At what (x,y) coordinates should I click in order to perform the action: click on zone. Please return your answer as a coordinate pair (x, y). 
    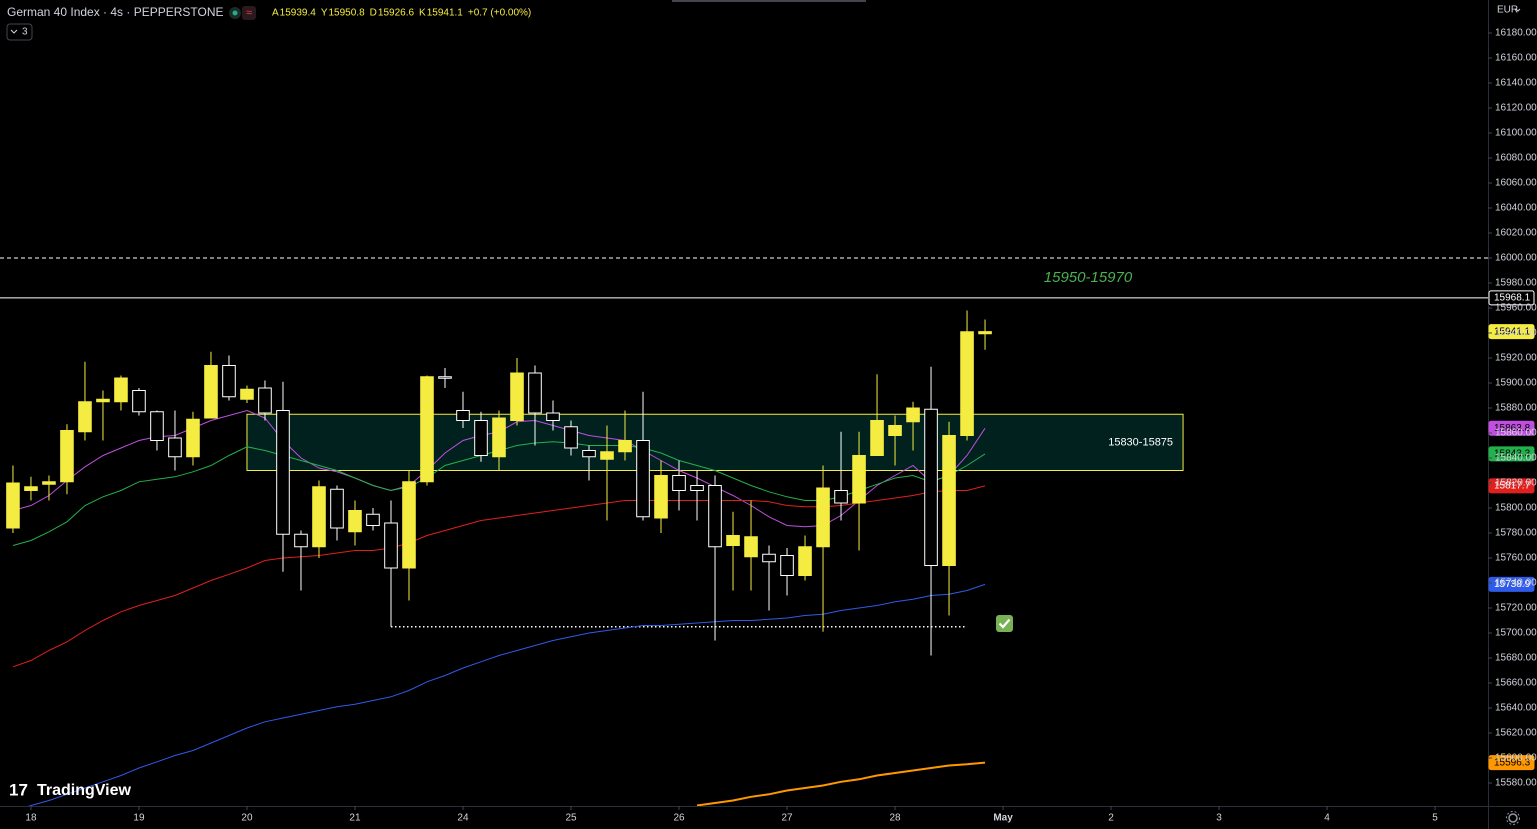
    Looking at the image, I should click on (715, 442).